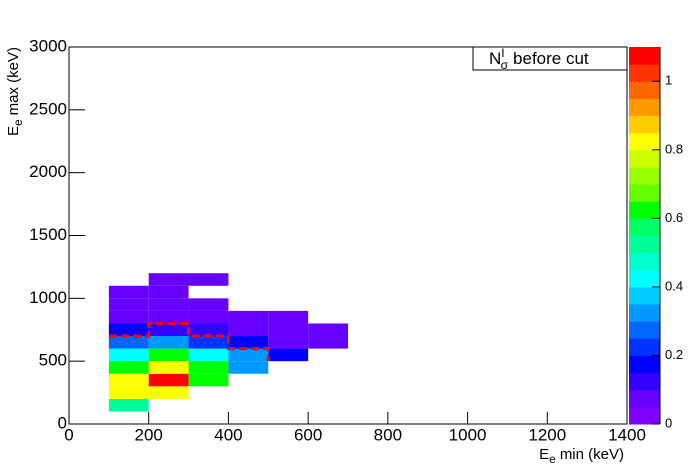  Describe the element at coordinates (674, 217) in the screenshot. I see `z-tick-label: 0.6` at that location.